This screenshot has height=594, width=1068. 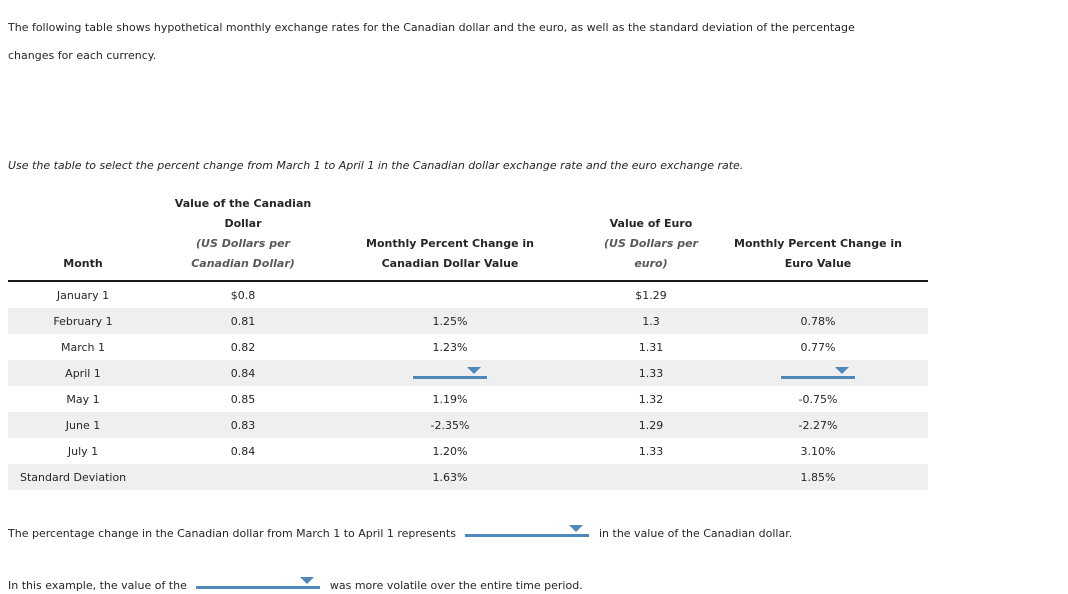 I want to click on cad-value-cell: 0.83, so click(x=243, y=425).